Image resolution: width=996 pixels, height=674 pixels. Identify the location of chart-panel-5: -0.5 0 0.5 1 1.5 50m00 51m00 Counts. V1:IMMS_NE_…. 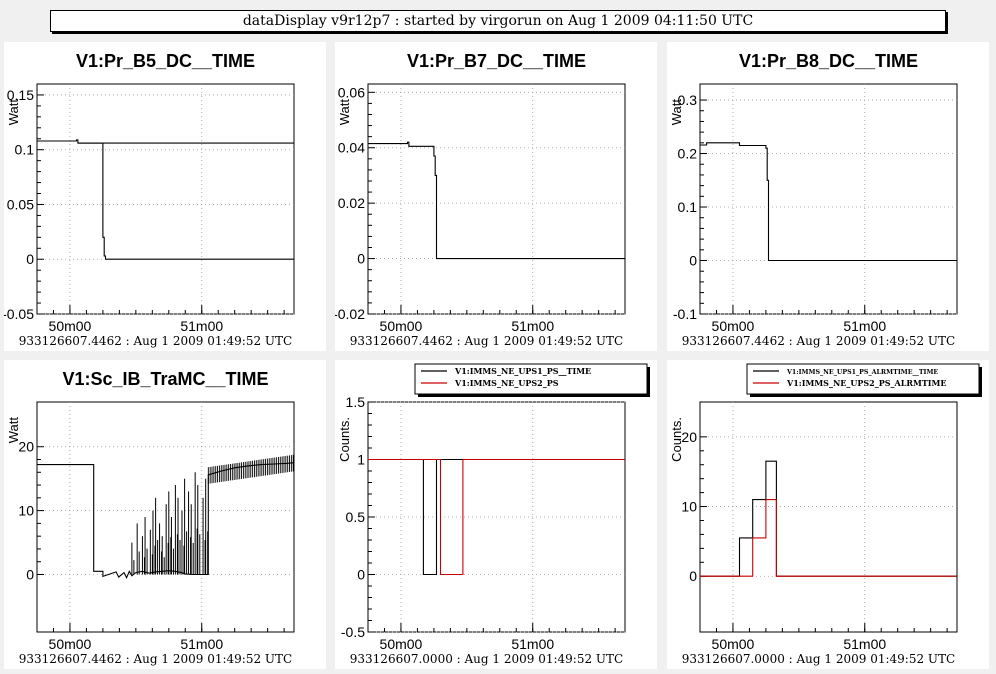
(496, 514).